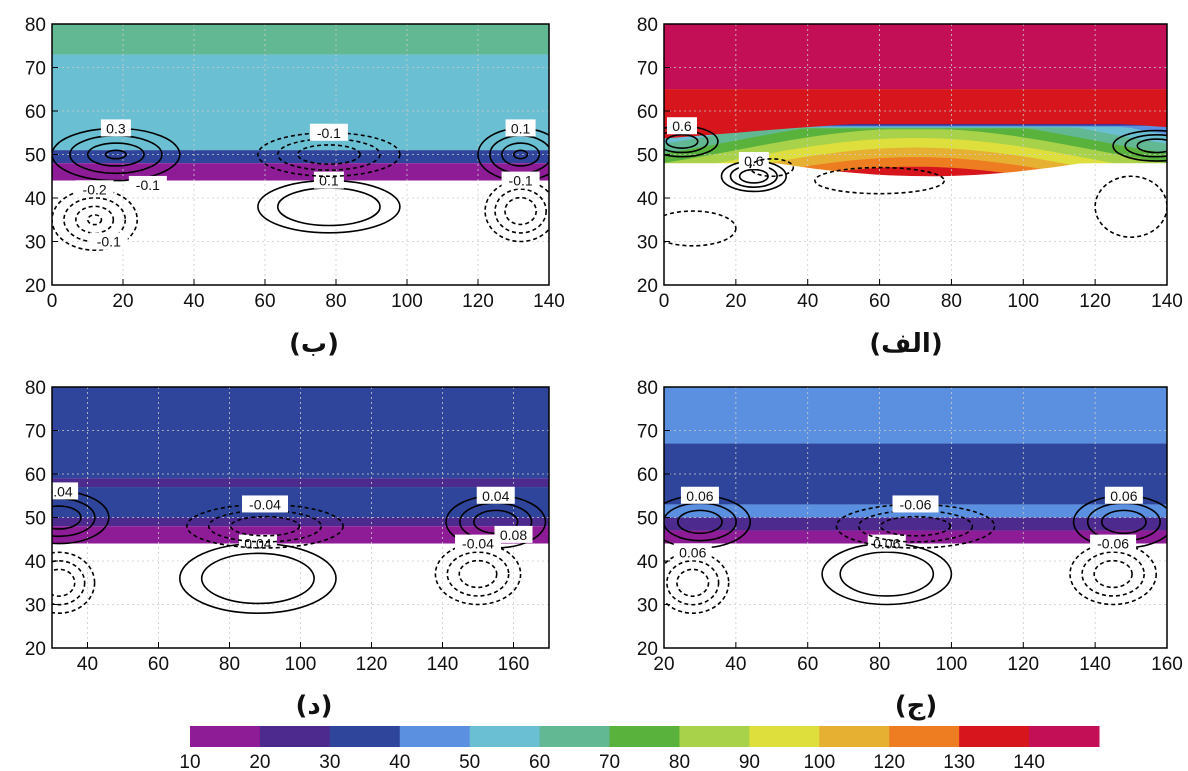  What do you see at coordinates (257, 544) in the screenshot?
I see `contour-label: 0.04` at bounding box center [257, 544].